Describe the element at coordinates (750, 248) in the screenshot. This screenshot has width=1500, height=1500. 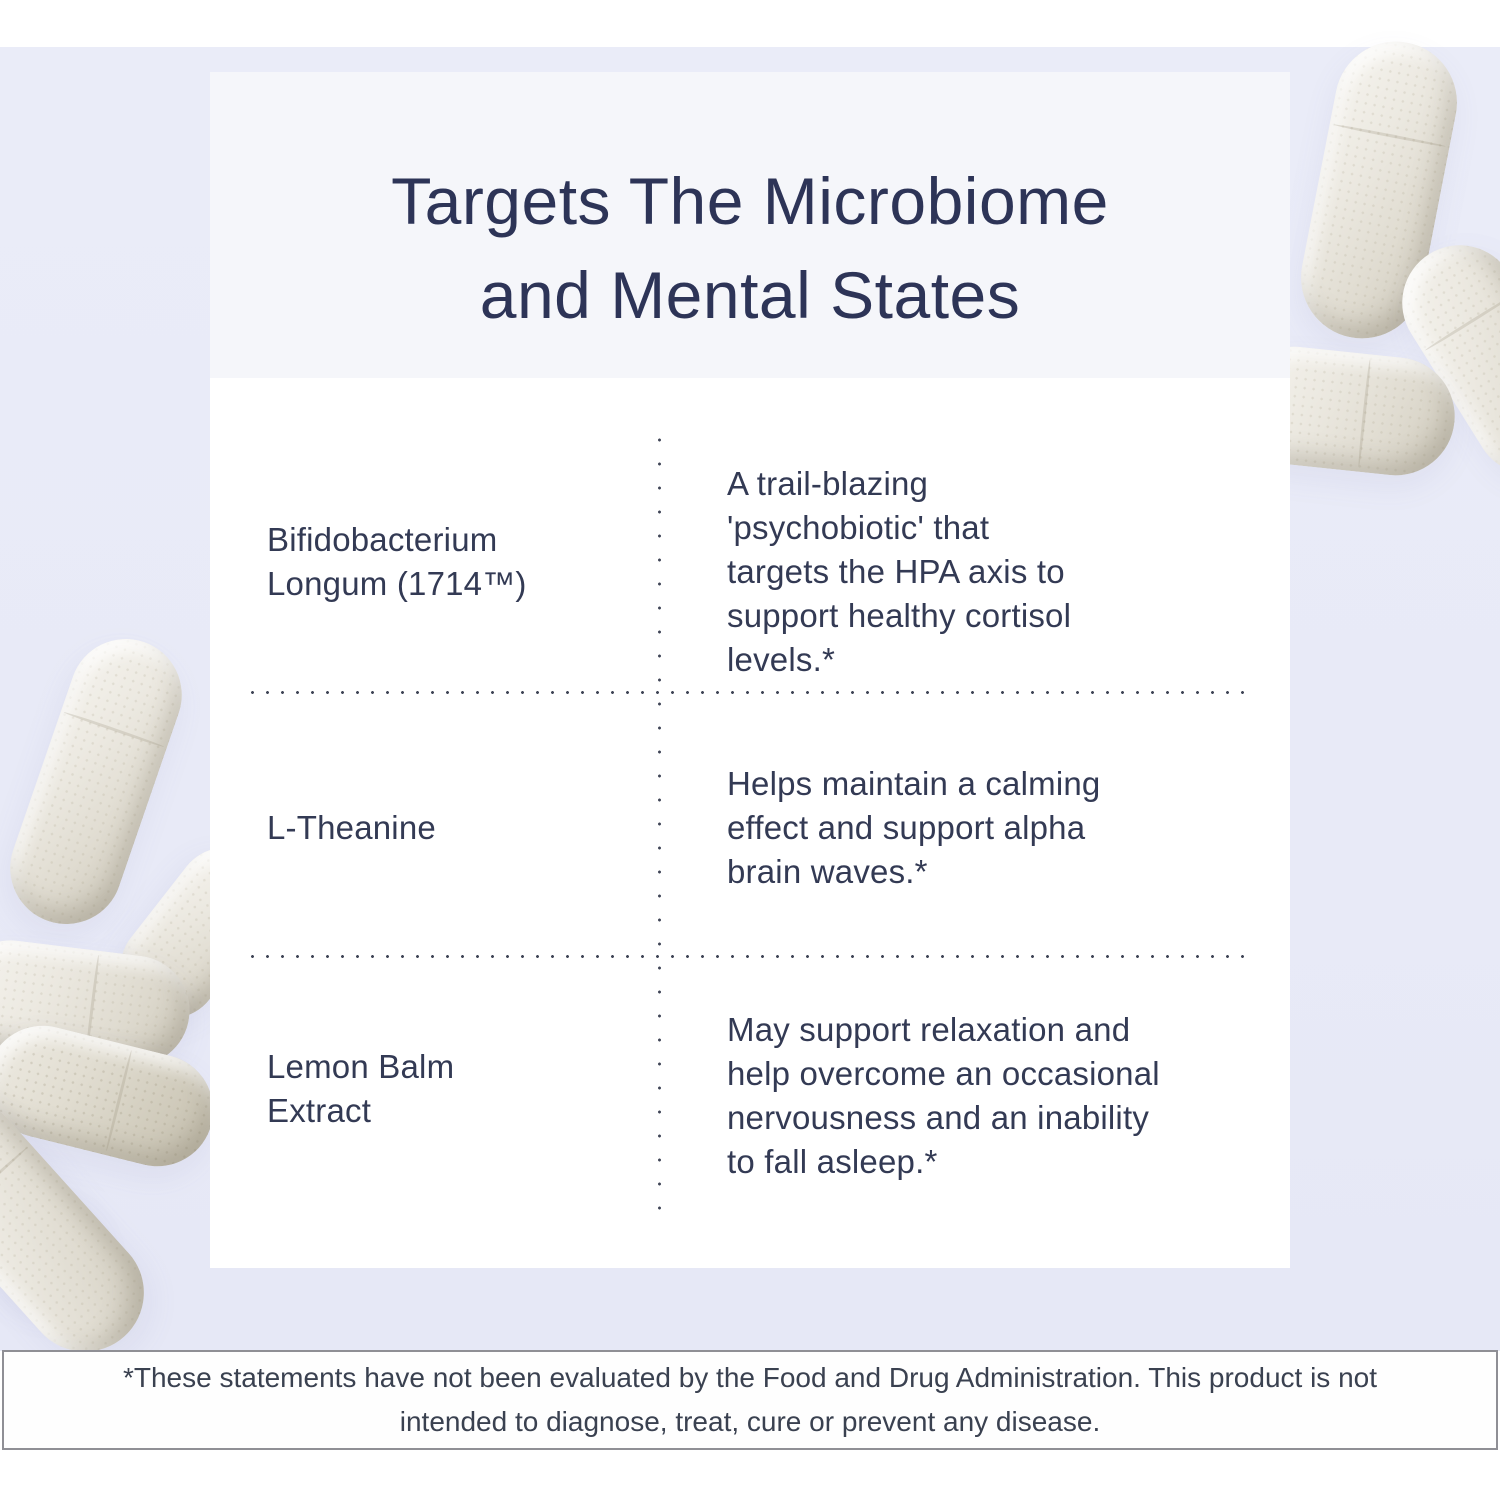
I see `page-title: Targets The Microbiome and Mental States` at that location.